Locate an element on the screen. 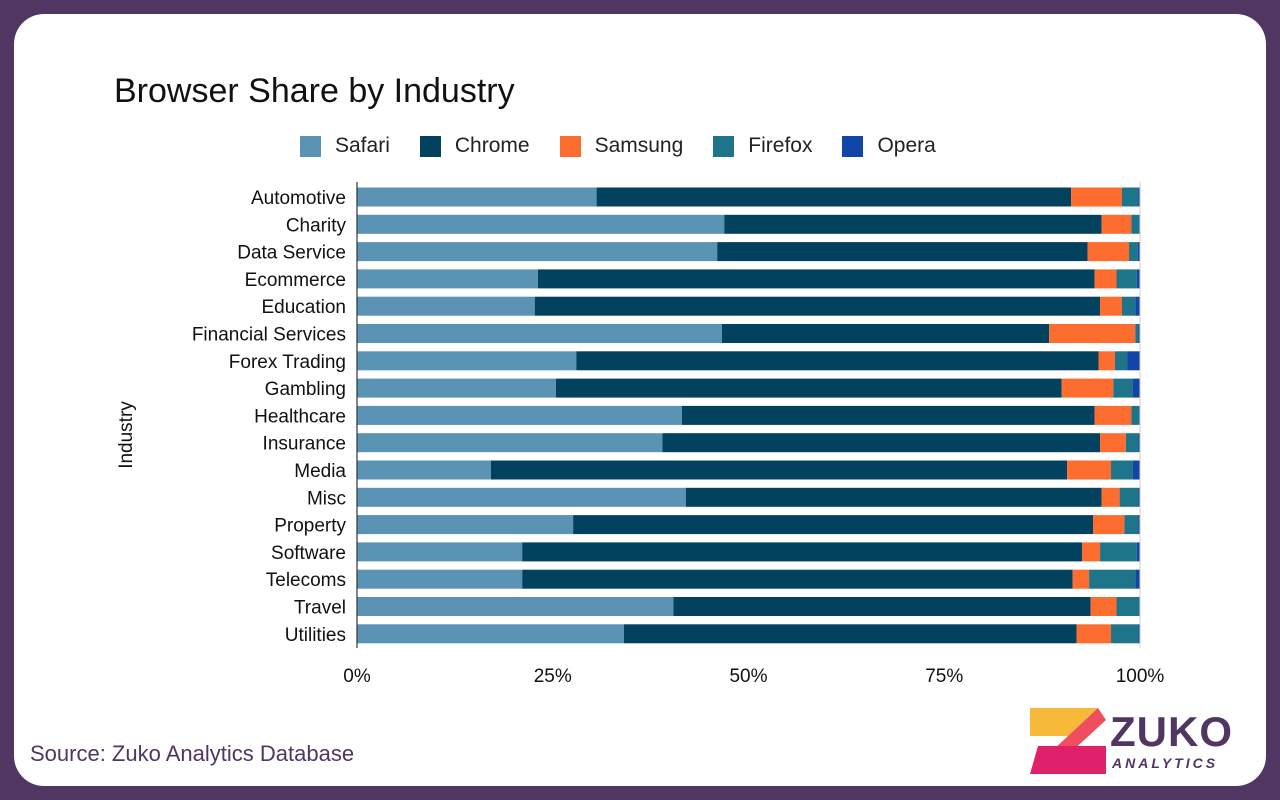 The height and width of the screenshot is (800, 1280). logo-subtitle: ANALYTICS is located at coordinates (1165, 763).